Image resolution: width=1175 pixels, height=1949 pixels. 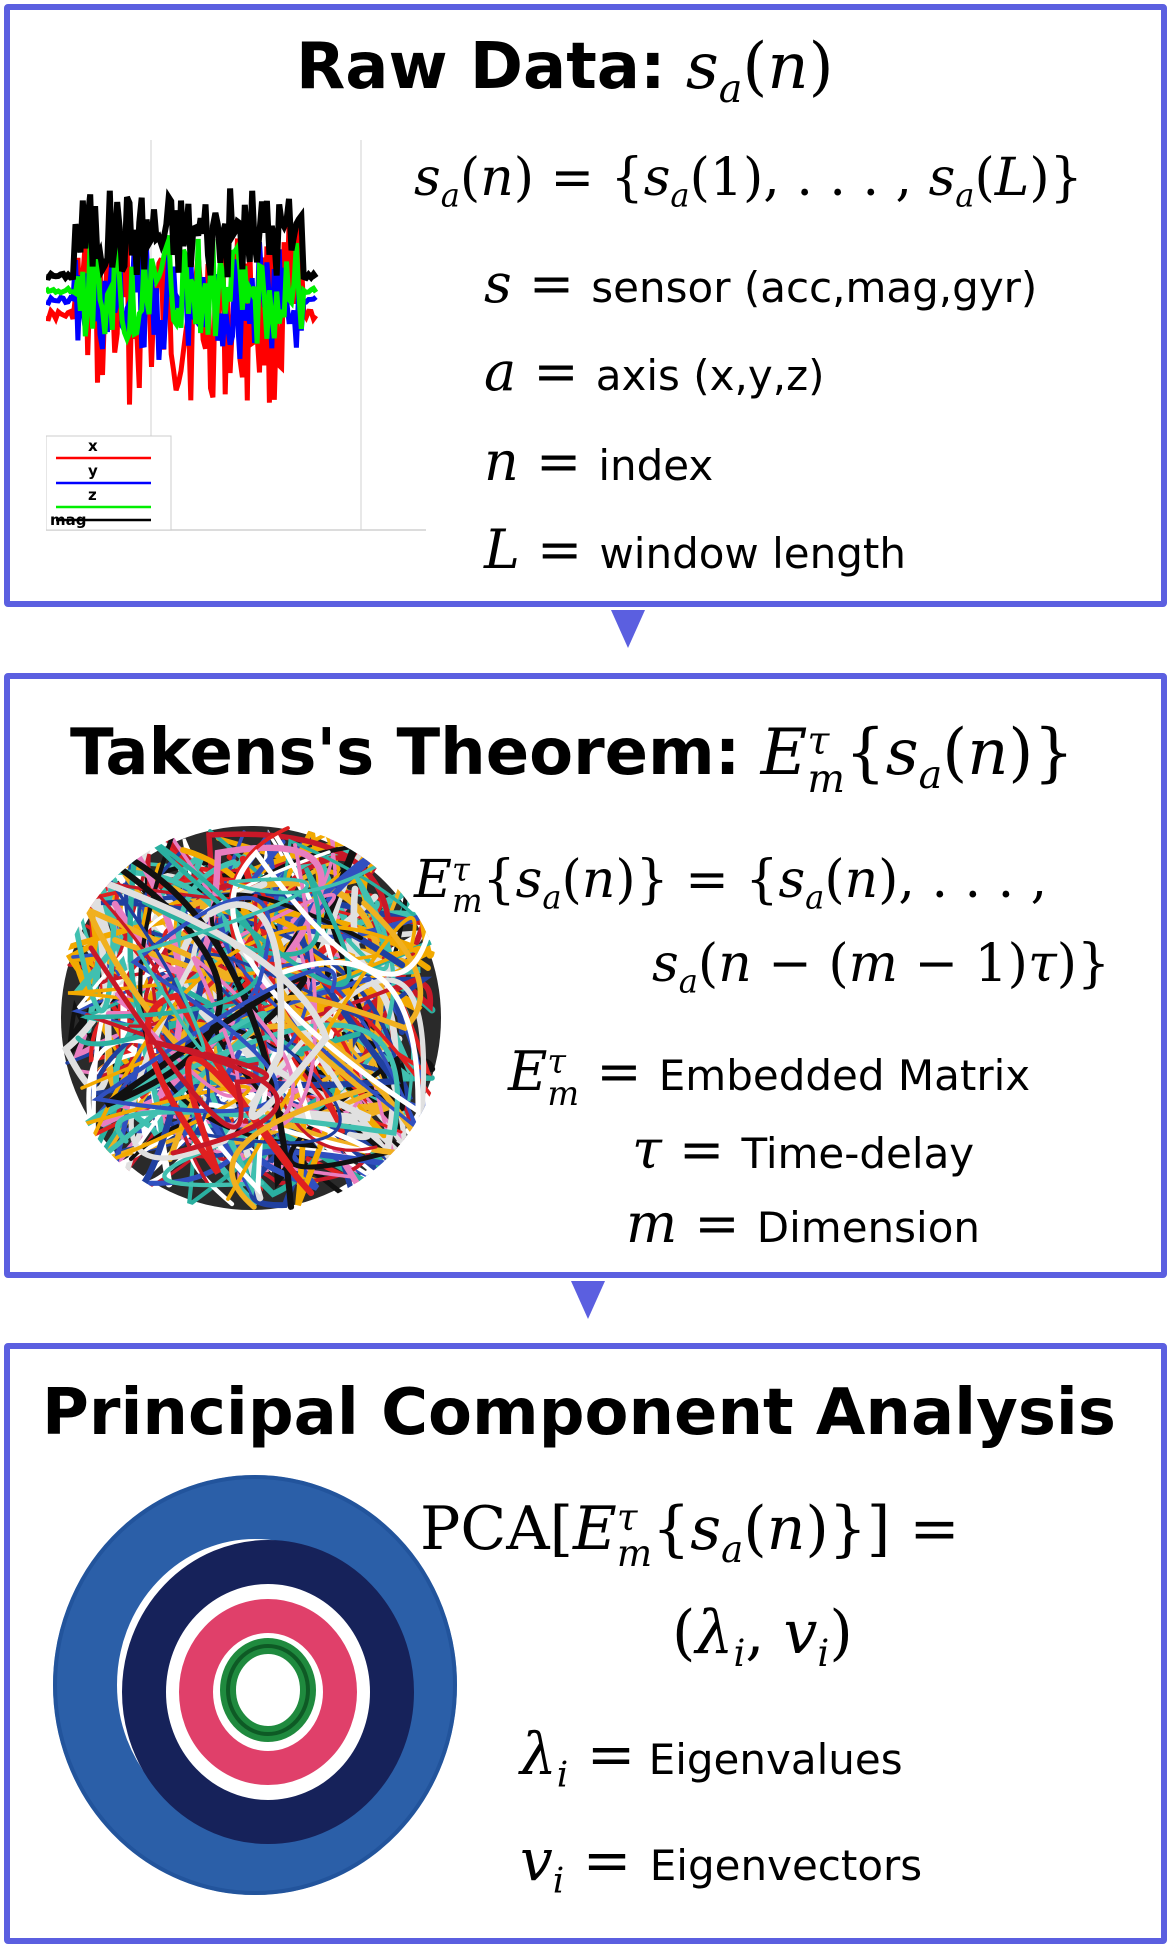 What do you see at coordinates (100, 483) in the screenshot?
I see `plot-legend: x y z mag` at bounding box center [100, 483].